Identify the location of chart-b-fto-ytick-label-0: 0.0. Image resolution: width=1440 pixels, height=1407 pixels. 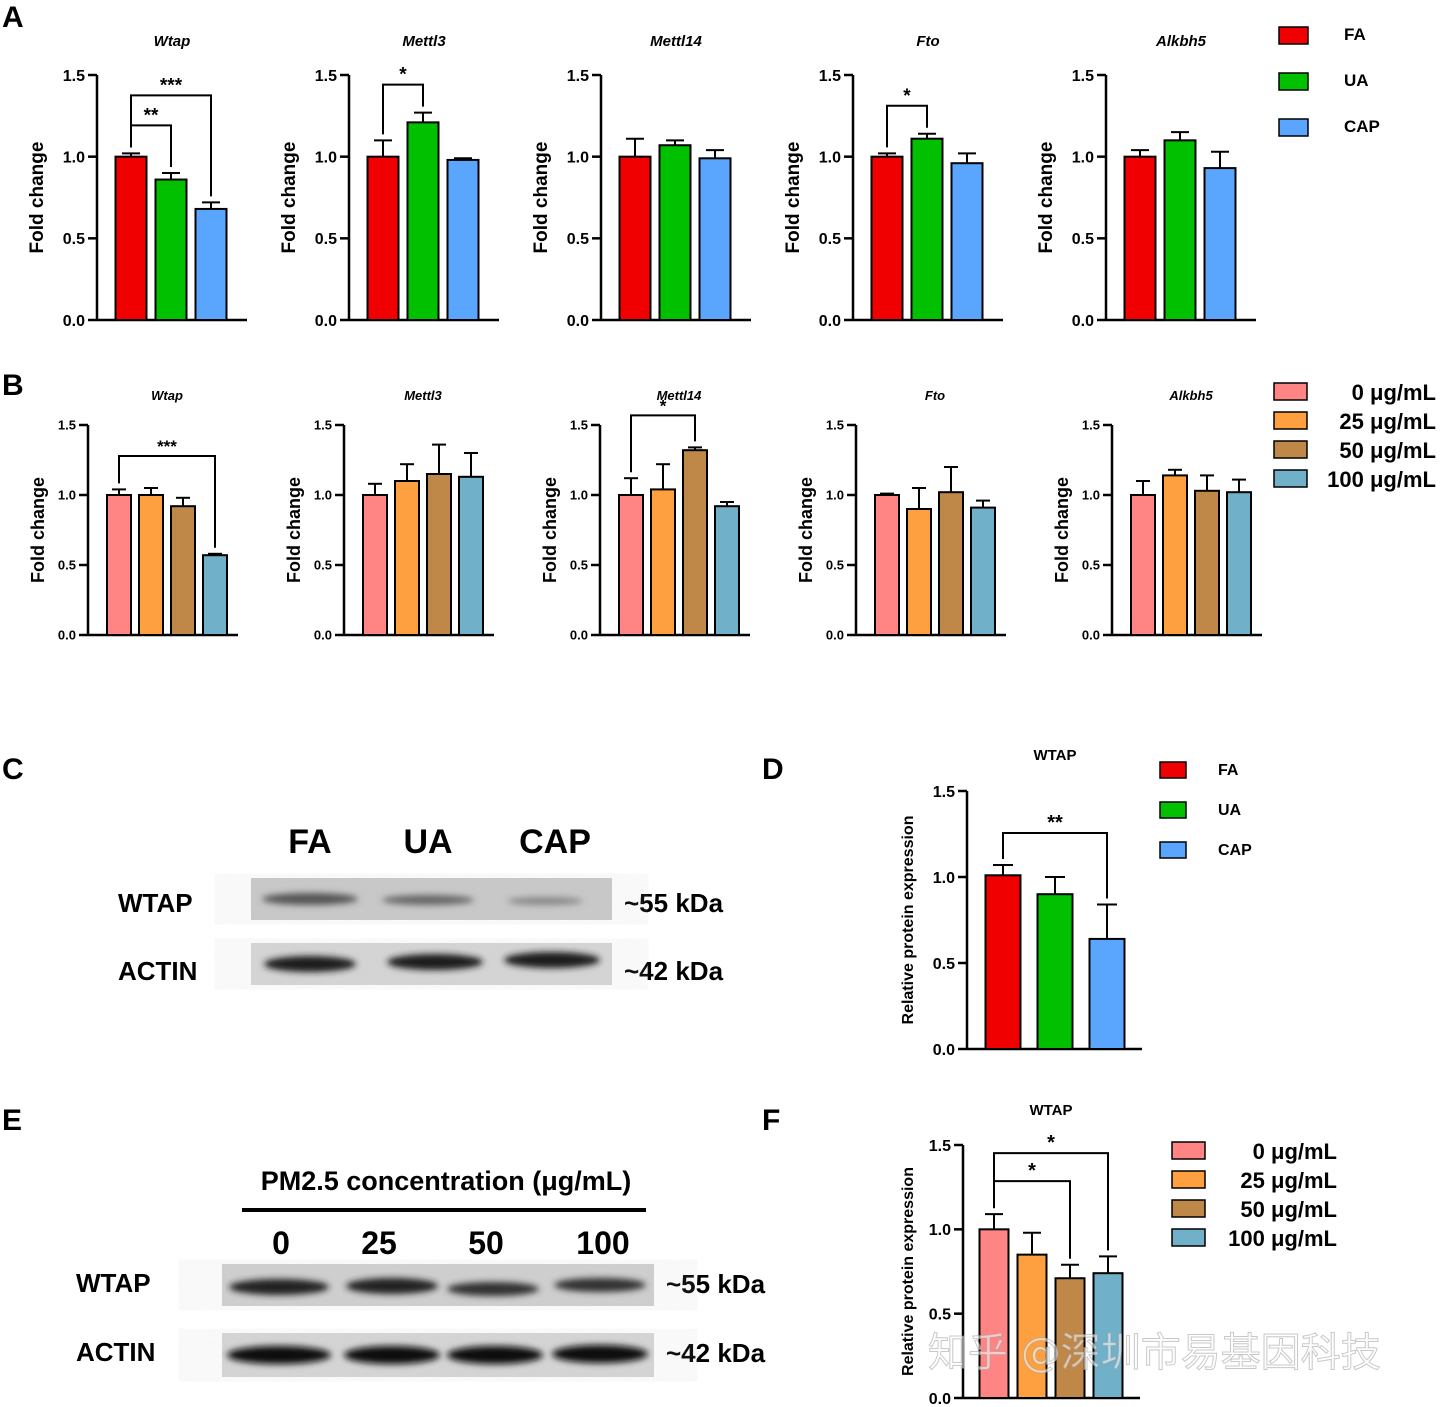
(835, 635).